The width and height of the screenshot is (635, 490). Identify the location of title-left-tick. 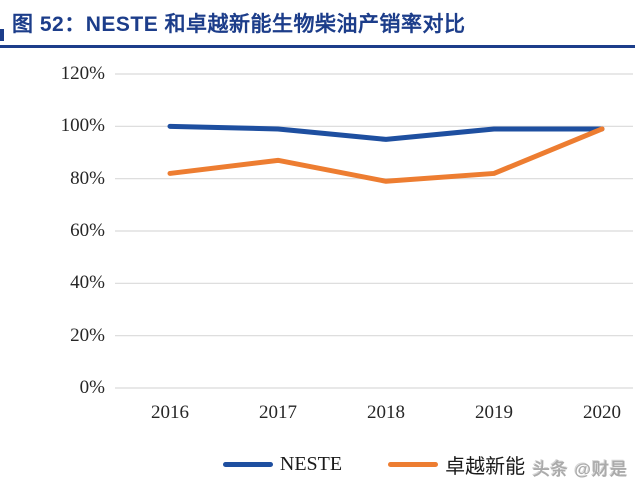
(2, 35).